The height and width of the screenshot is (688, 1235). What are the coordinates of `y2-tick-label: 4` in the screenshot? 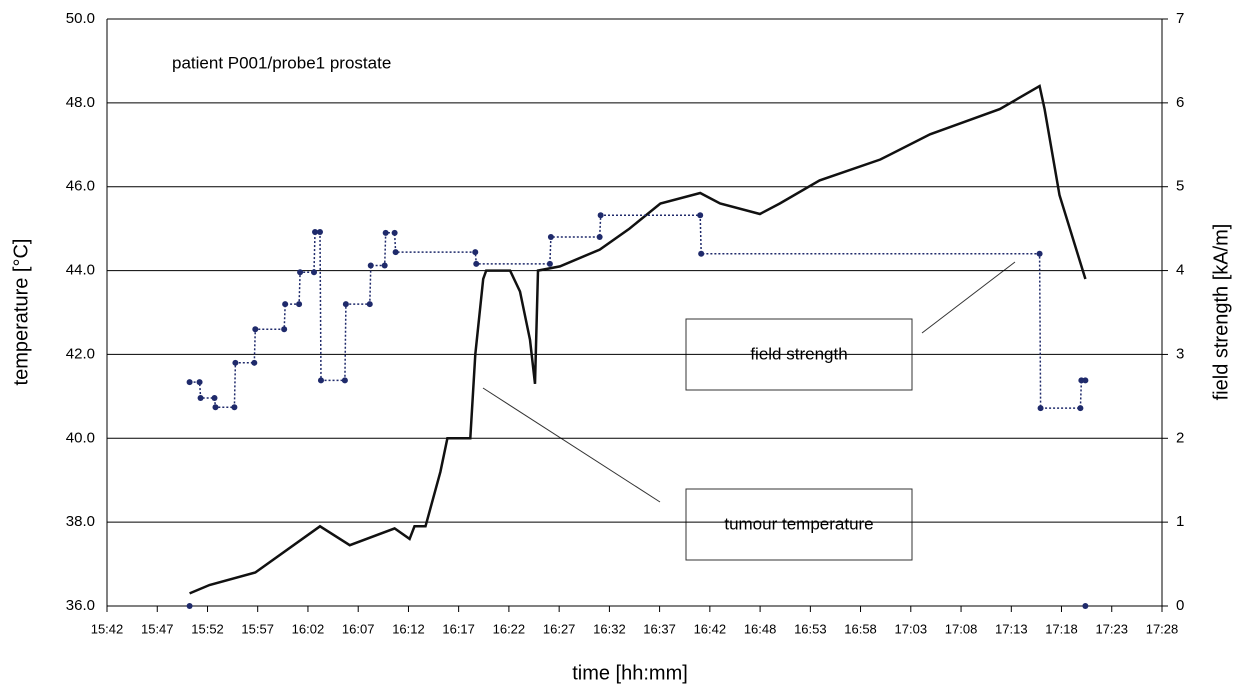 It's located at (1180, 270).